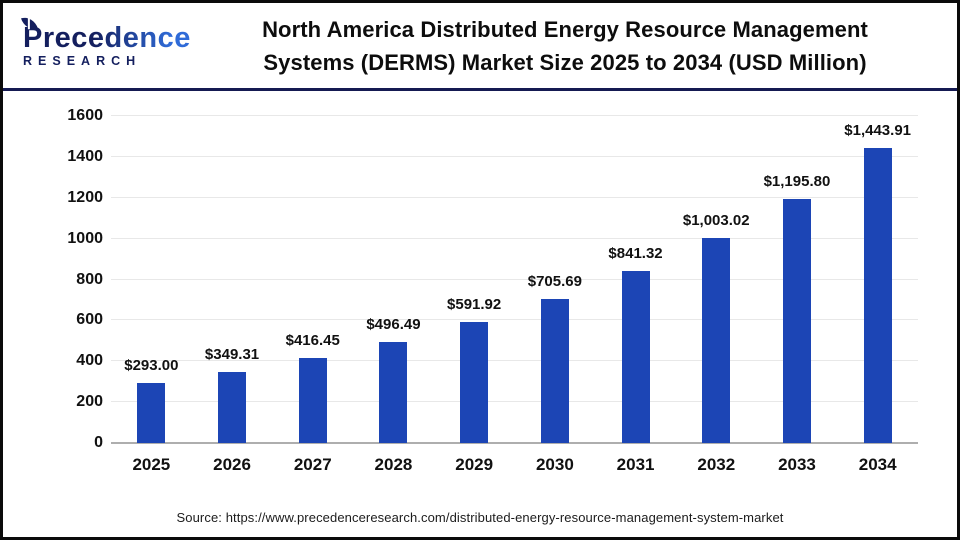  I want to click on bar-slot-2026: $349.31, so click(232, 279).